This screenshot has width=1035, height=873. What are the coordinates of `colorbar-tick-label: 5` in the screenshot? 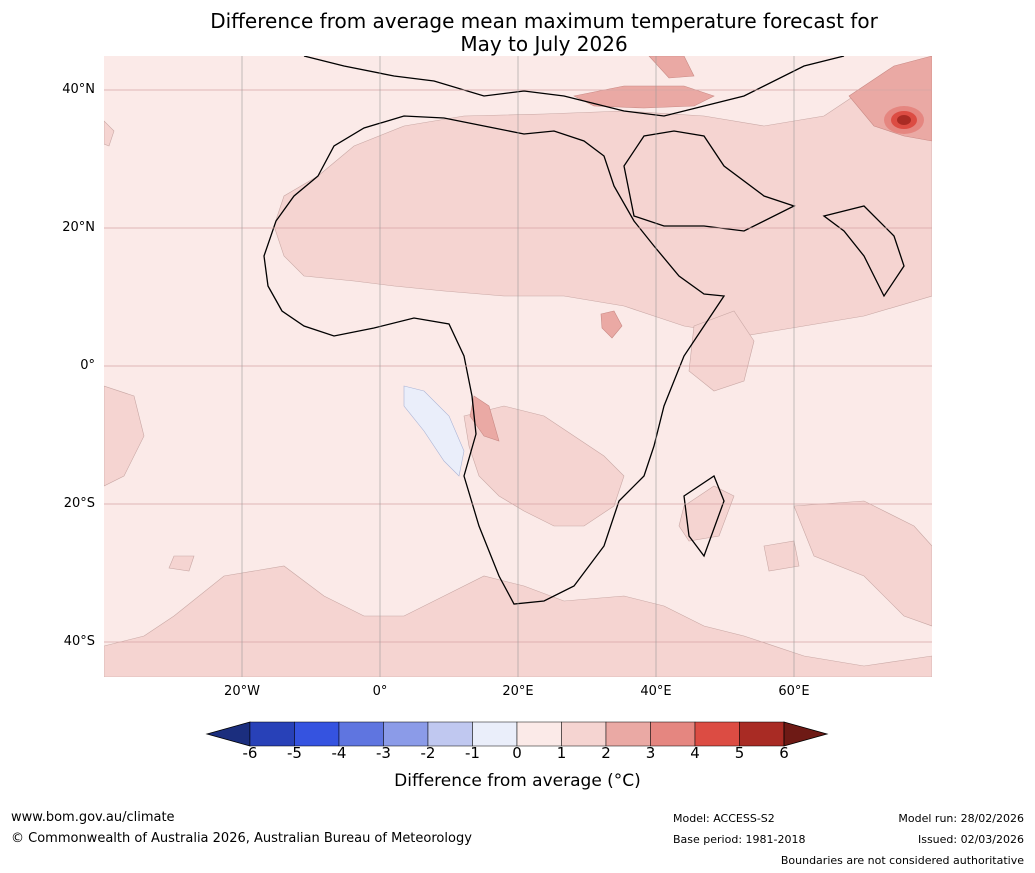 It's located at (739, 753).